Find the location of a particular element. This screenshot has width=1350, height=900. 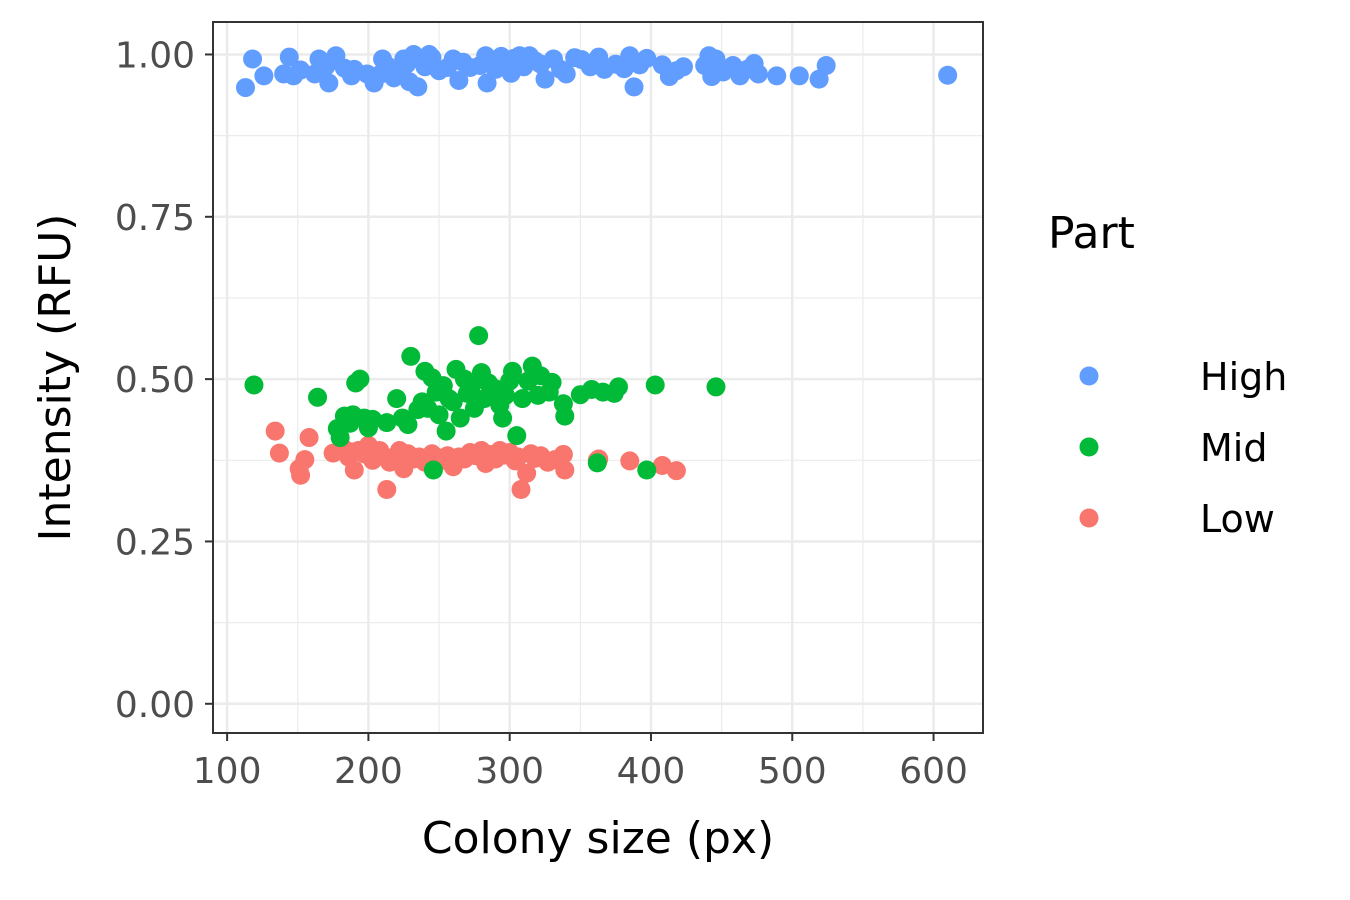

legend-key-low is located at coordinates (1089, 518).